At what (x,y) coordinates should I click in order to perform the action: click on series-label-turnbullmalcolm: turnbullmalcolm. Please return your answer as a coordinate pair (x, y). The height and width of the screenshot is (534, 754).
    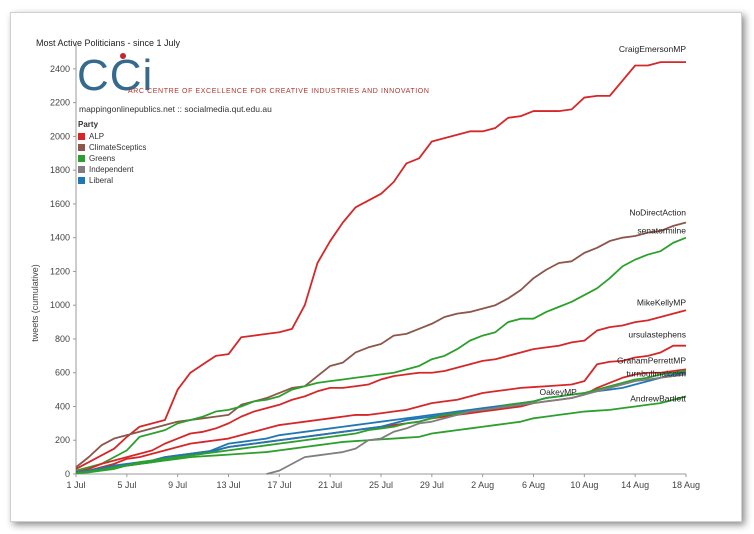
    Looking at the image, I should click on (656, 374).